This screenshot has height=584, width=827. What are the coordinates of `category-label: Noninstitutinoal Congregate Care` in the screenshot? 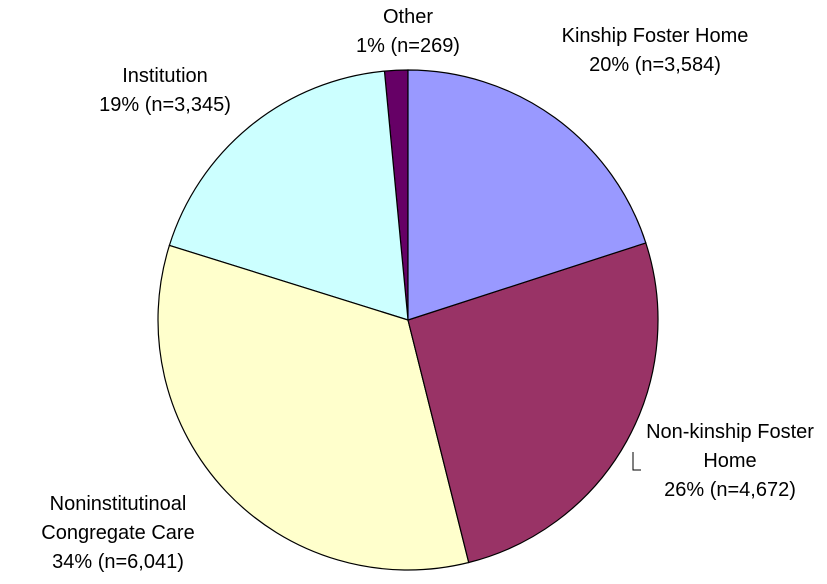 It's located at (118, 518).